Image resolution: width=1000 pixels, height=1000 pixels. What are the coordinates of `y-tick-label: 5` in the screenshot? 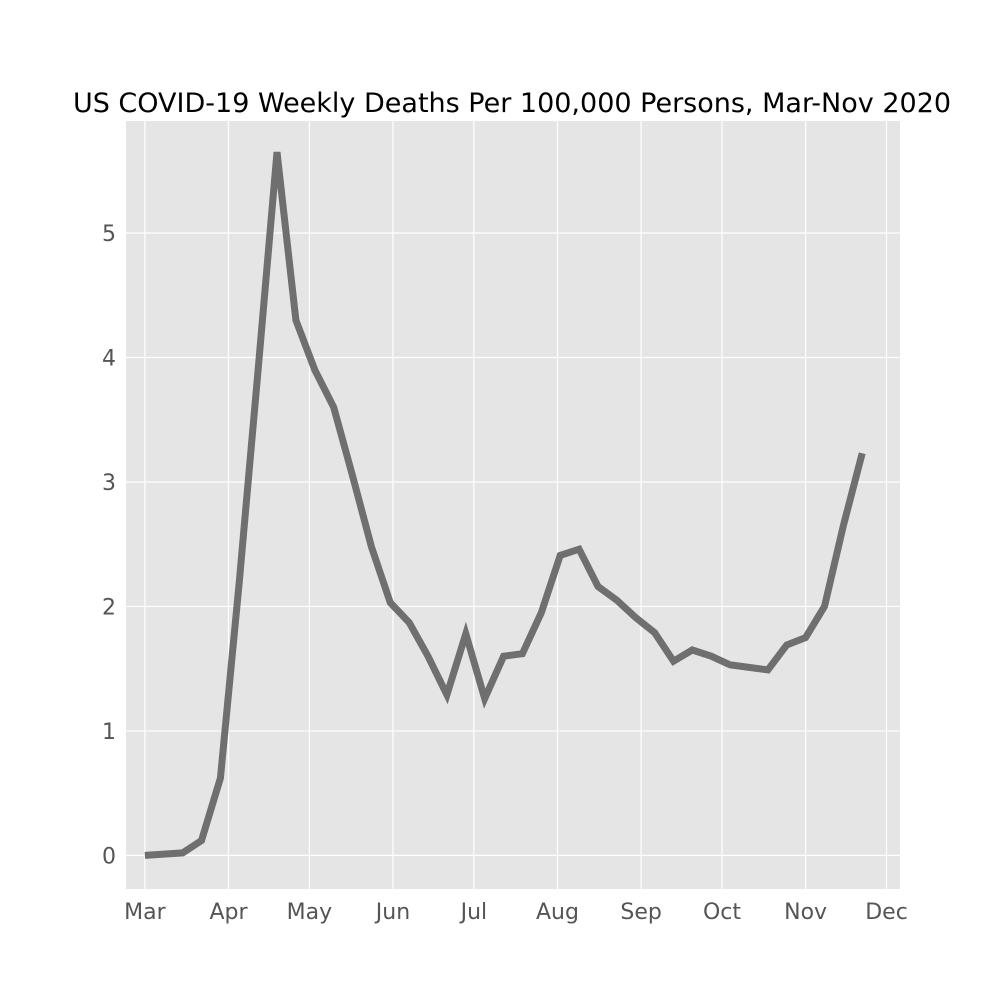 It's located at (109, 234).